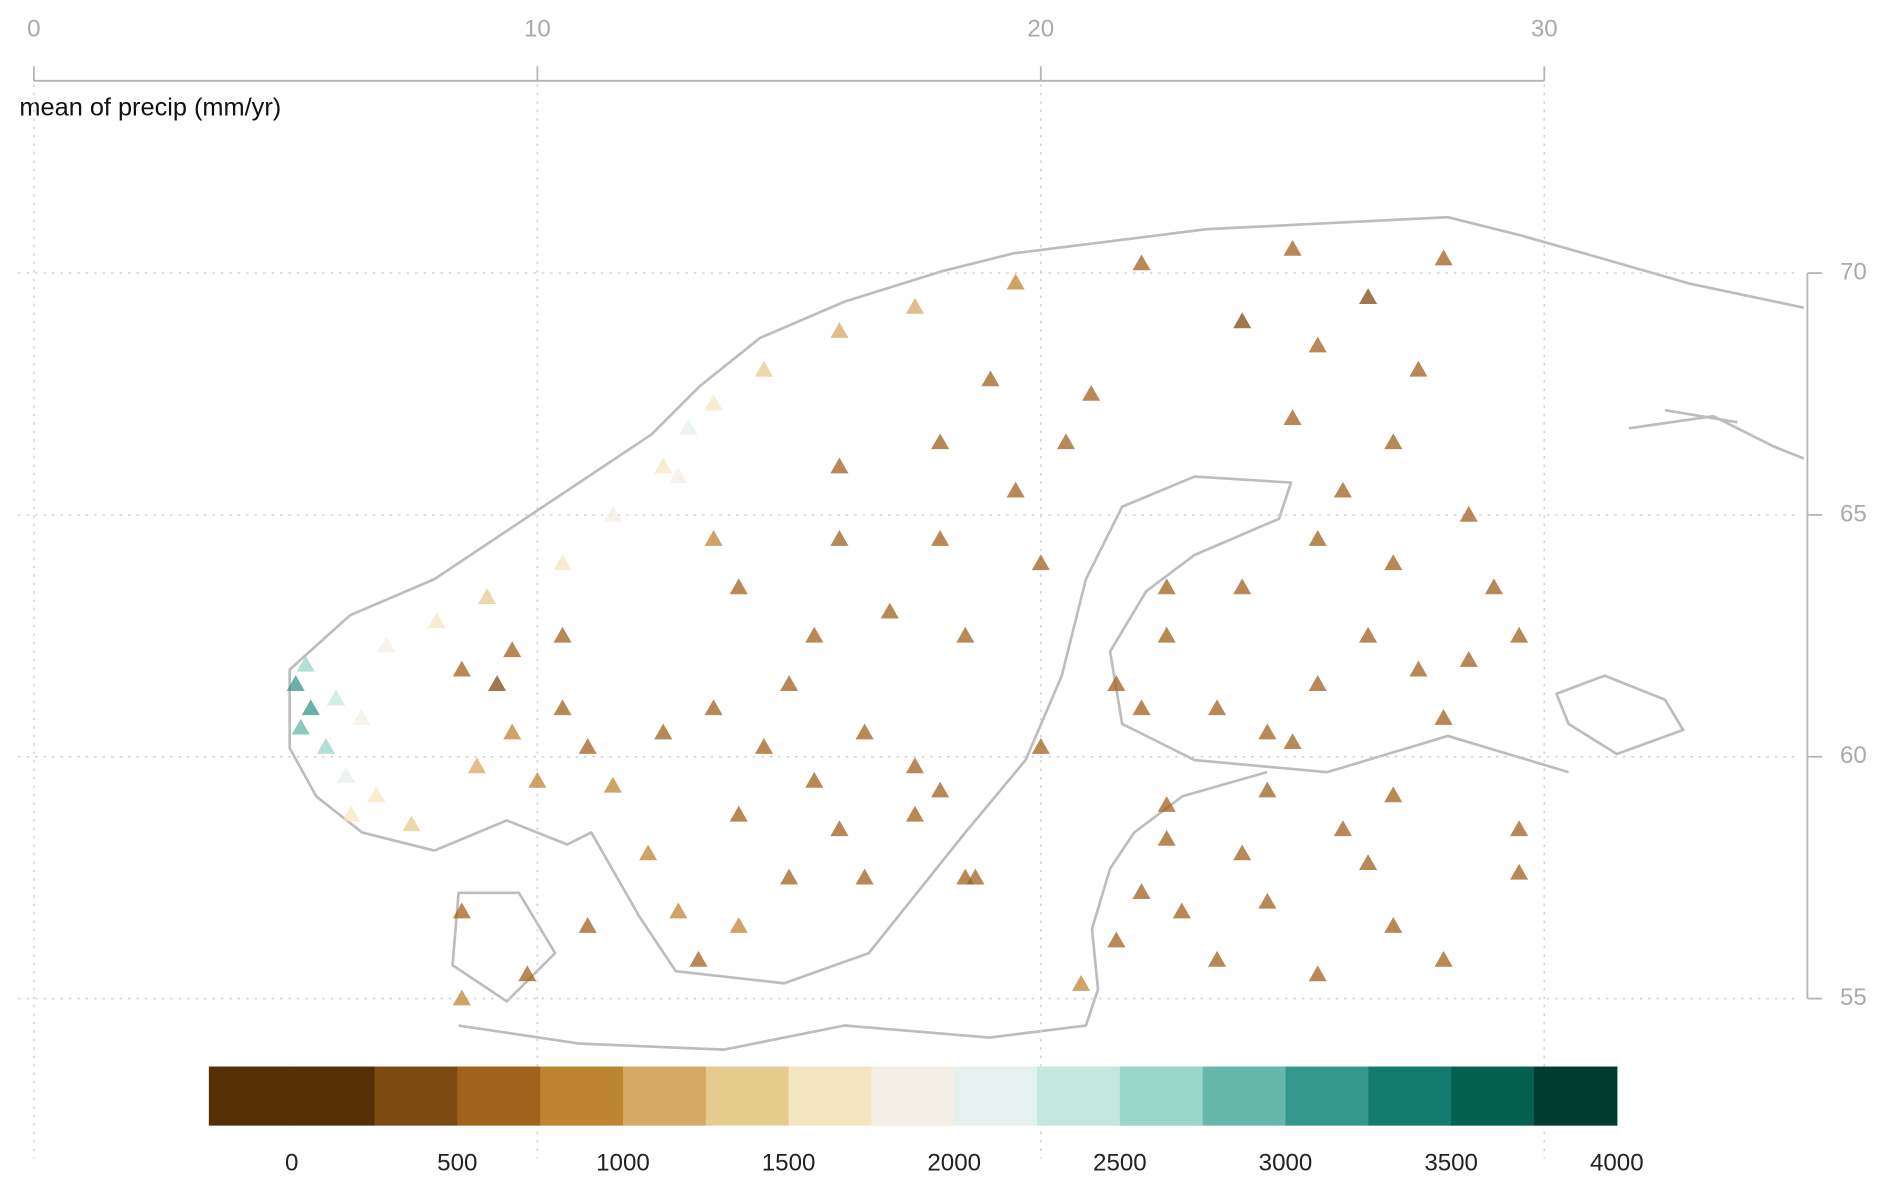 This screenshot has height=1192, width=1892. What do you see at coordinates (1617, 1163) in the screenshot?
I see `colorbar-label: 4000` at bounding box center [1617, 1163].